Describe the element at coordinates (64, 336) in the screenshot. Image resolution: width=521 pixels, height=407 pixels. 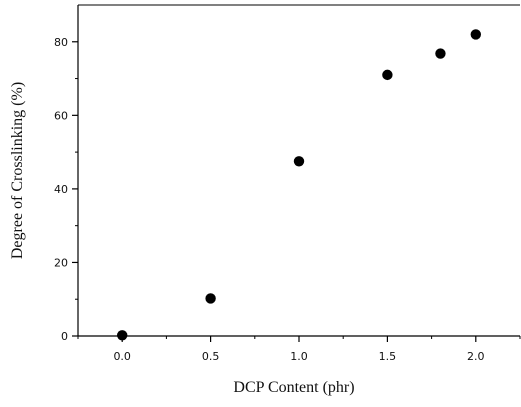
I see `y-tick-label: 0` at that location.